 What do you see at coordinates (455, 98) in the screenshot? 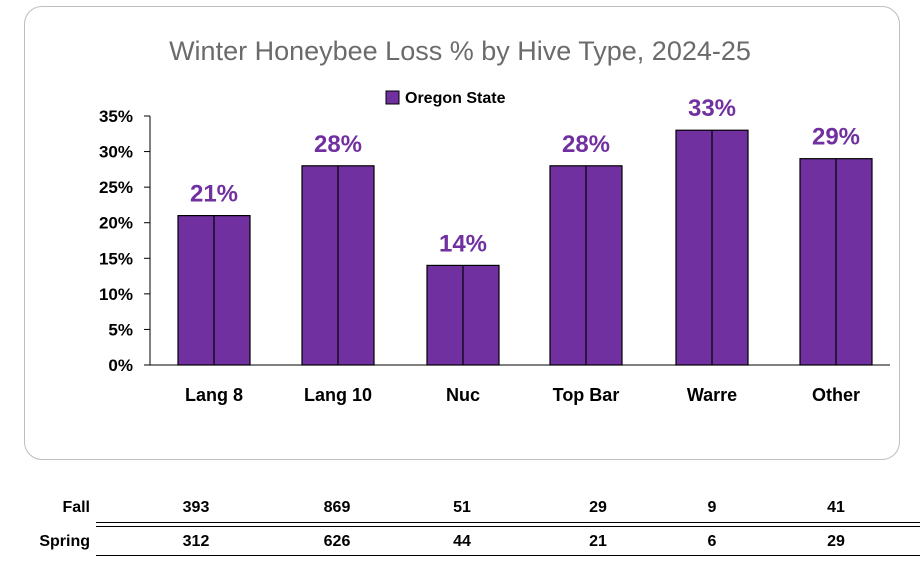
I see `legend-label: Oregon State` at bounding box center [455, 98].